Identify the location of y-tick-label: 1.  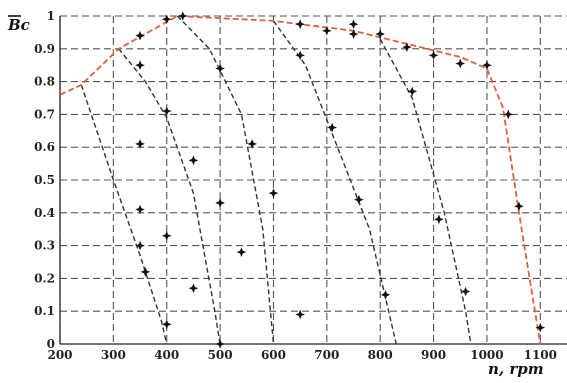
(51, 16).